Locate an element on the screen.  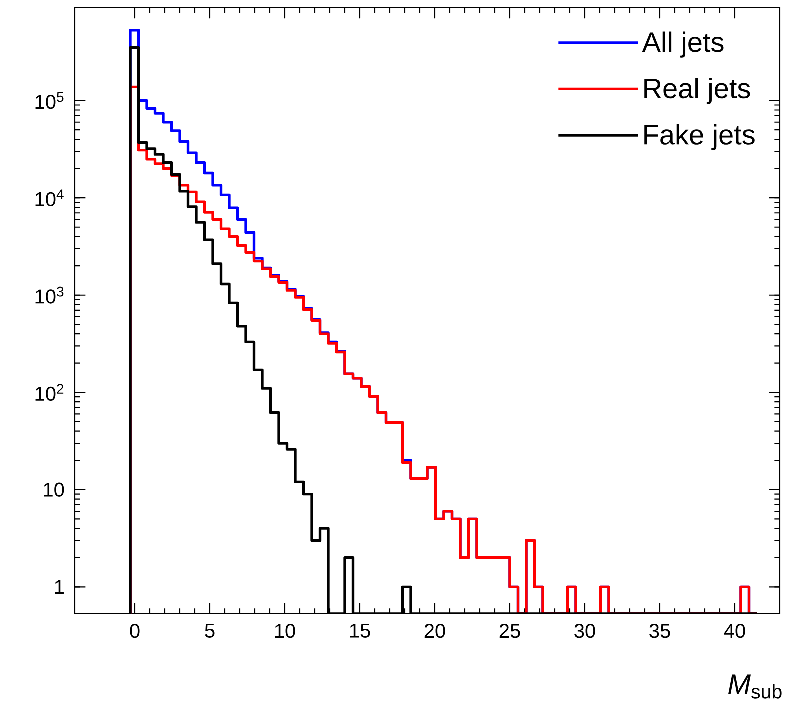
y-tick-label: 10$^{4}$ is located at coordinates (50, 198).